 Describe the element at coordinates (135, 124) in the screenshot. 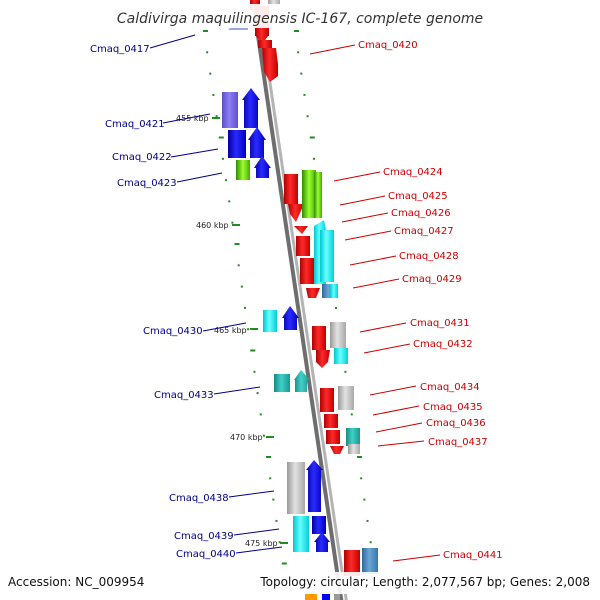

I see `gene-label-cmaq-0421: Cmaq_0421` at that location.